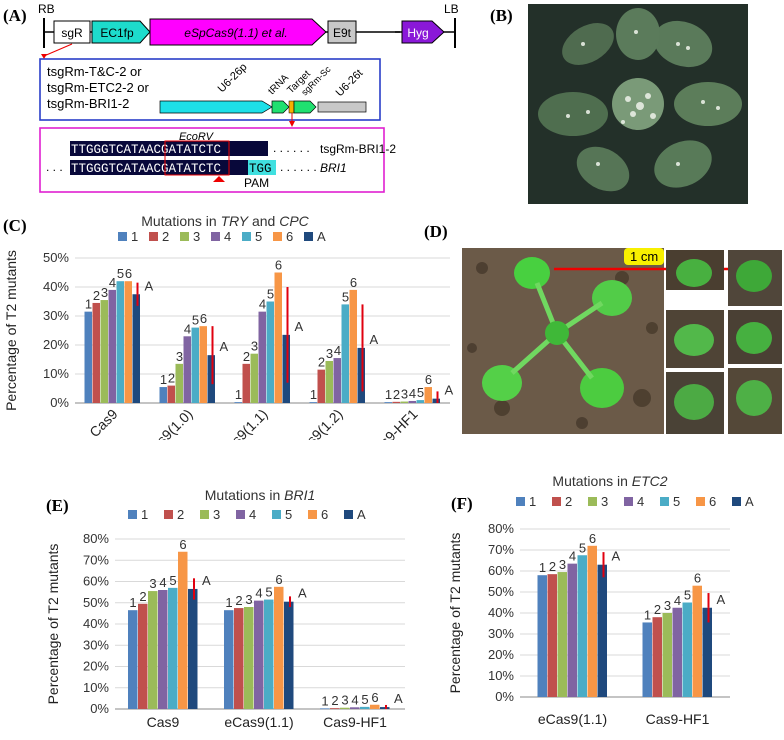 The image size is (784, 740). Describe the element at coordinates (96, 581) in the screenshot. I see `y-tick-label: 60%` at that location.